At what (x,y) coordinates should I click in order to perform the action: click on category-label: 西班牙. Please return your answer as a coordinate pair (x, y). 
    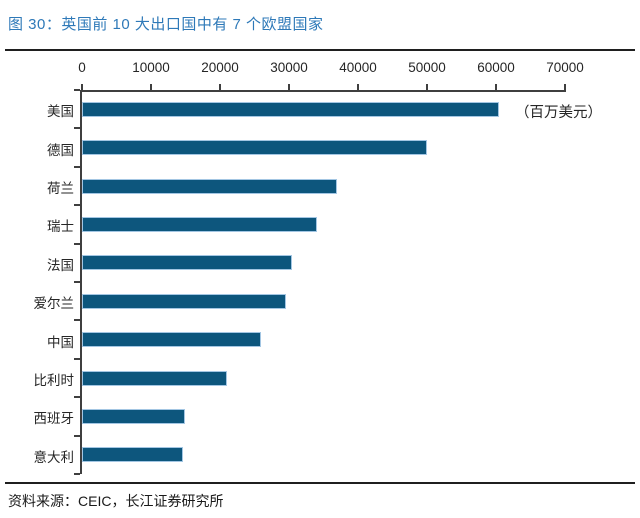
    Looking at the image, I should click on (54, 419).